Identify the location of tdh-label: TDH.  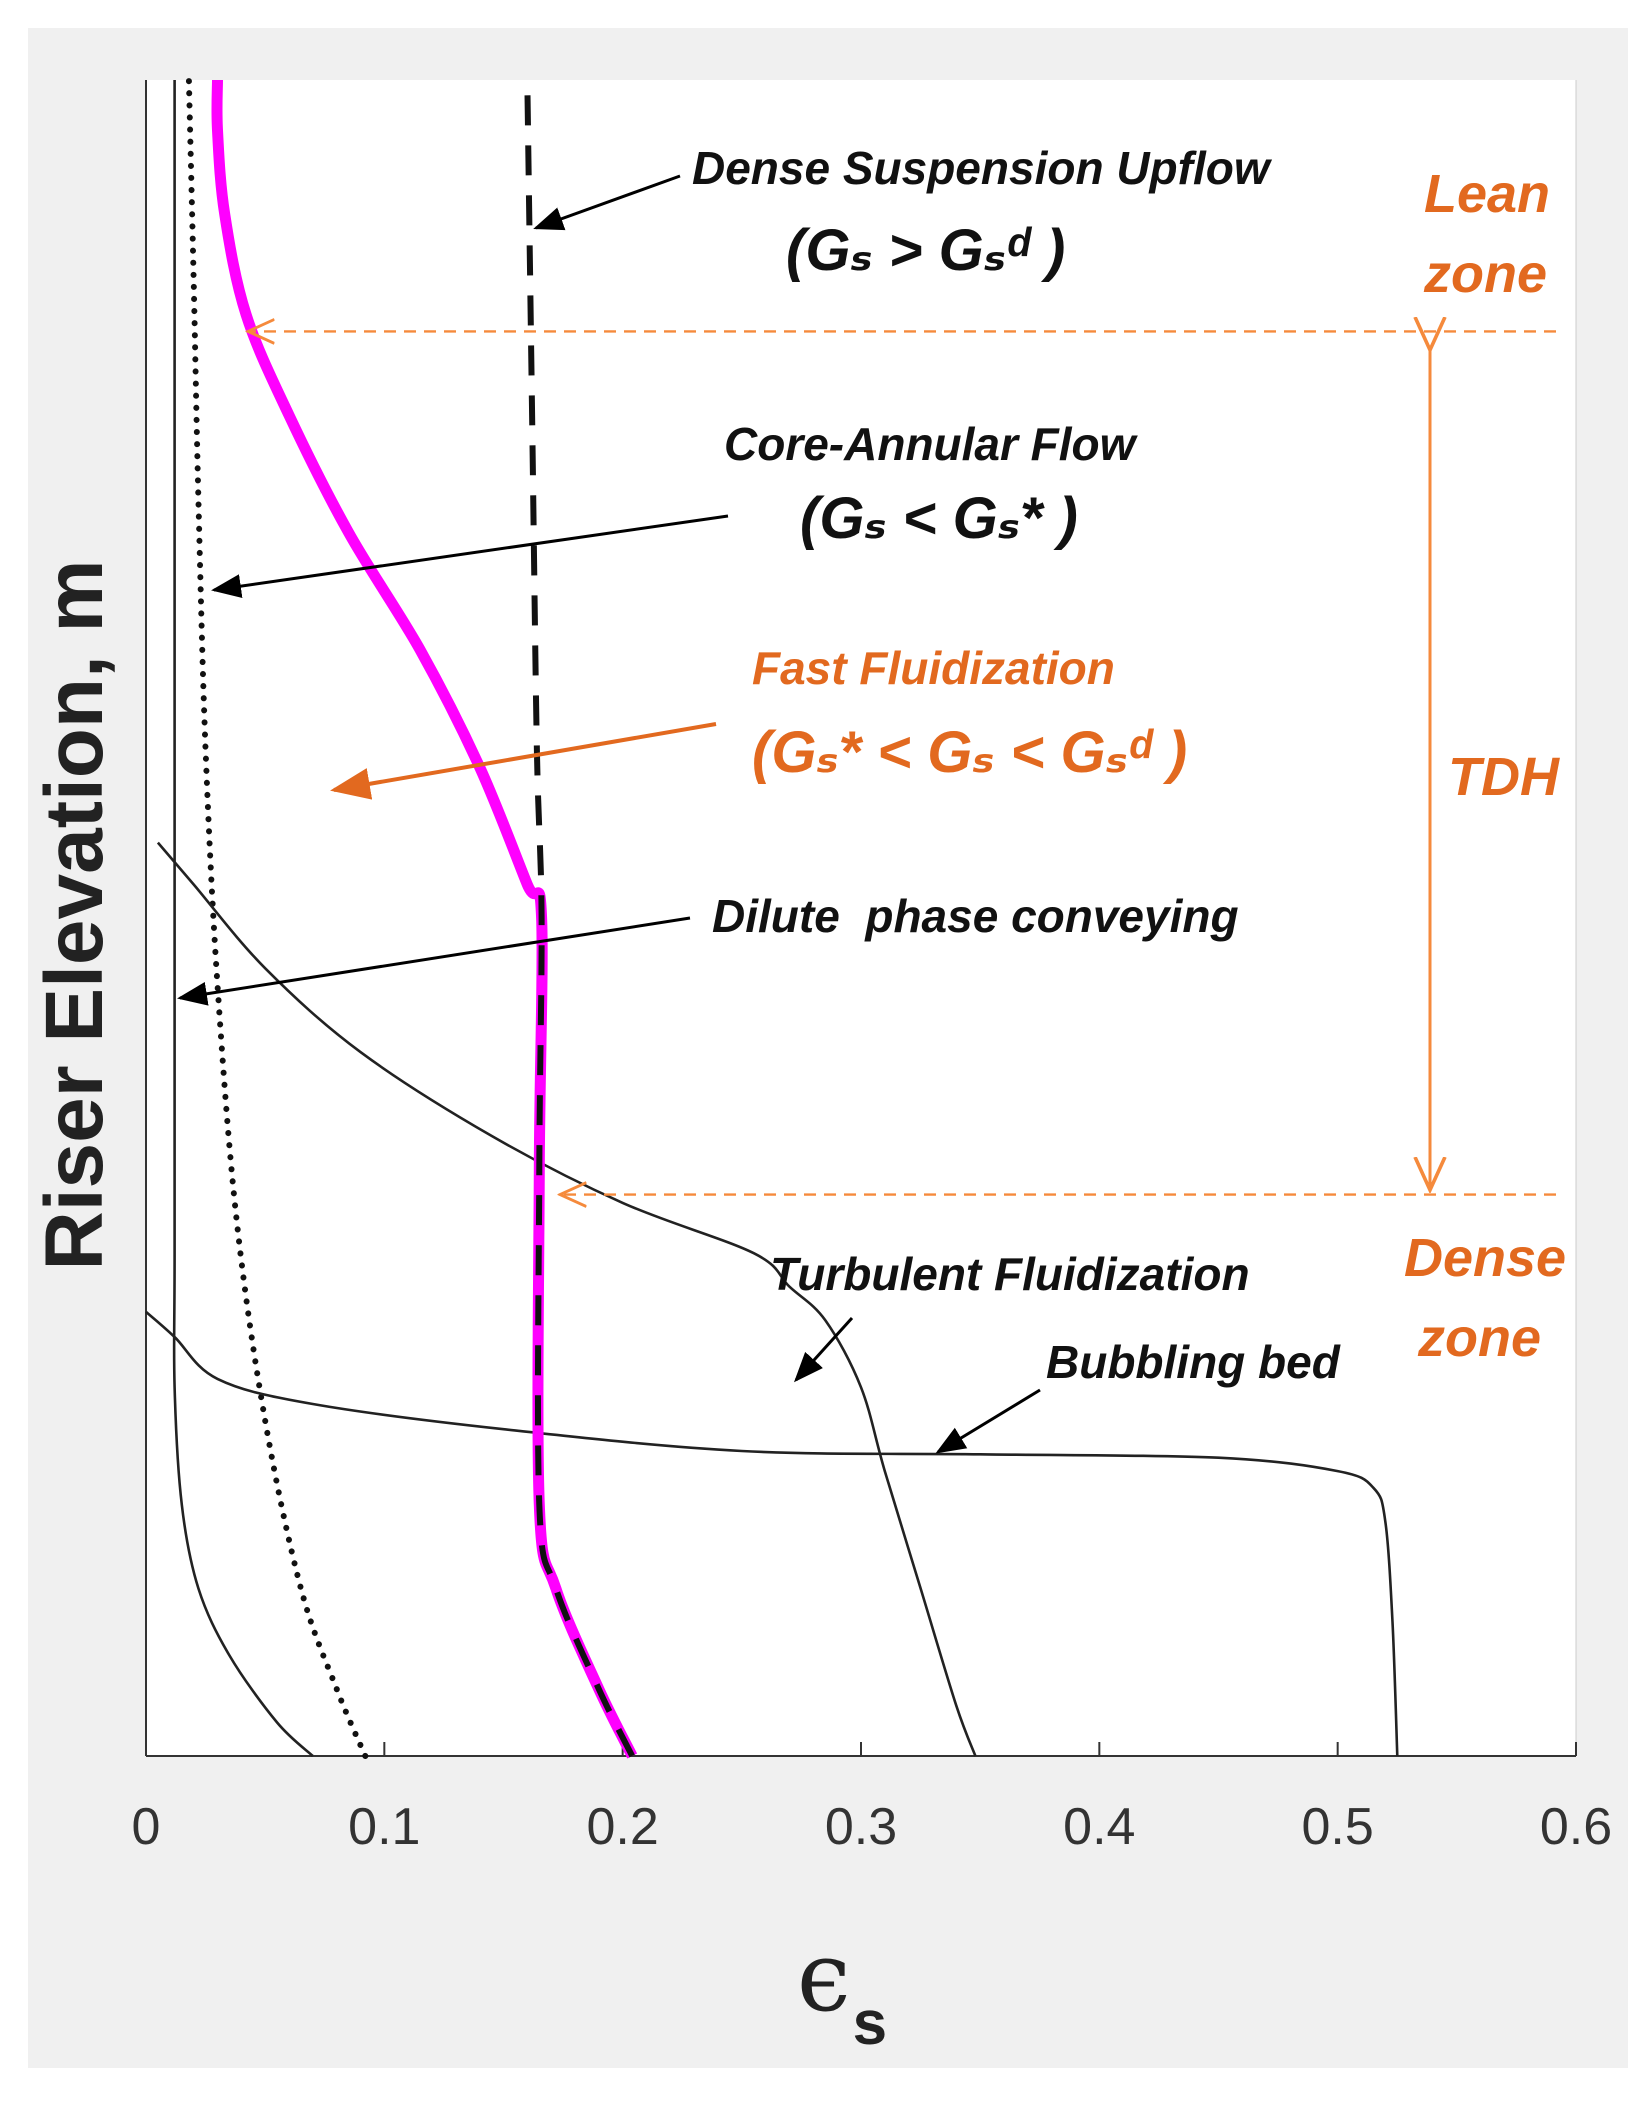
(1504, 777).